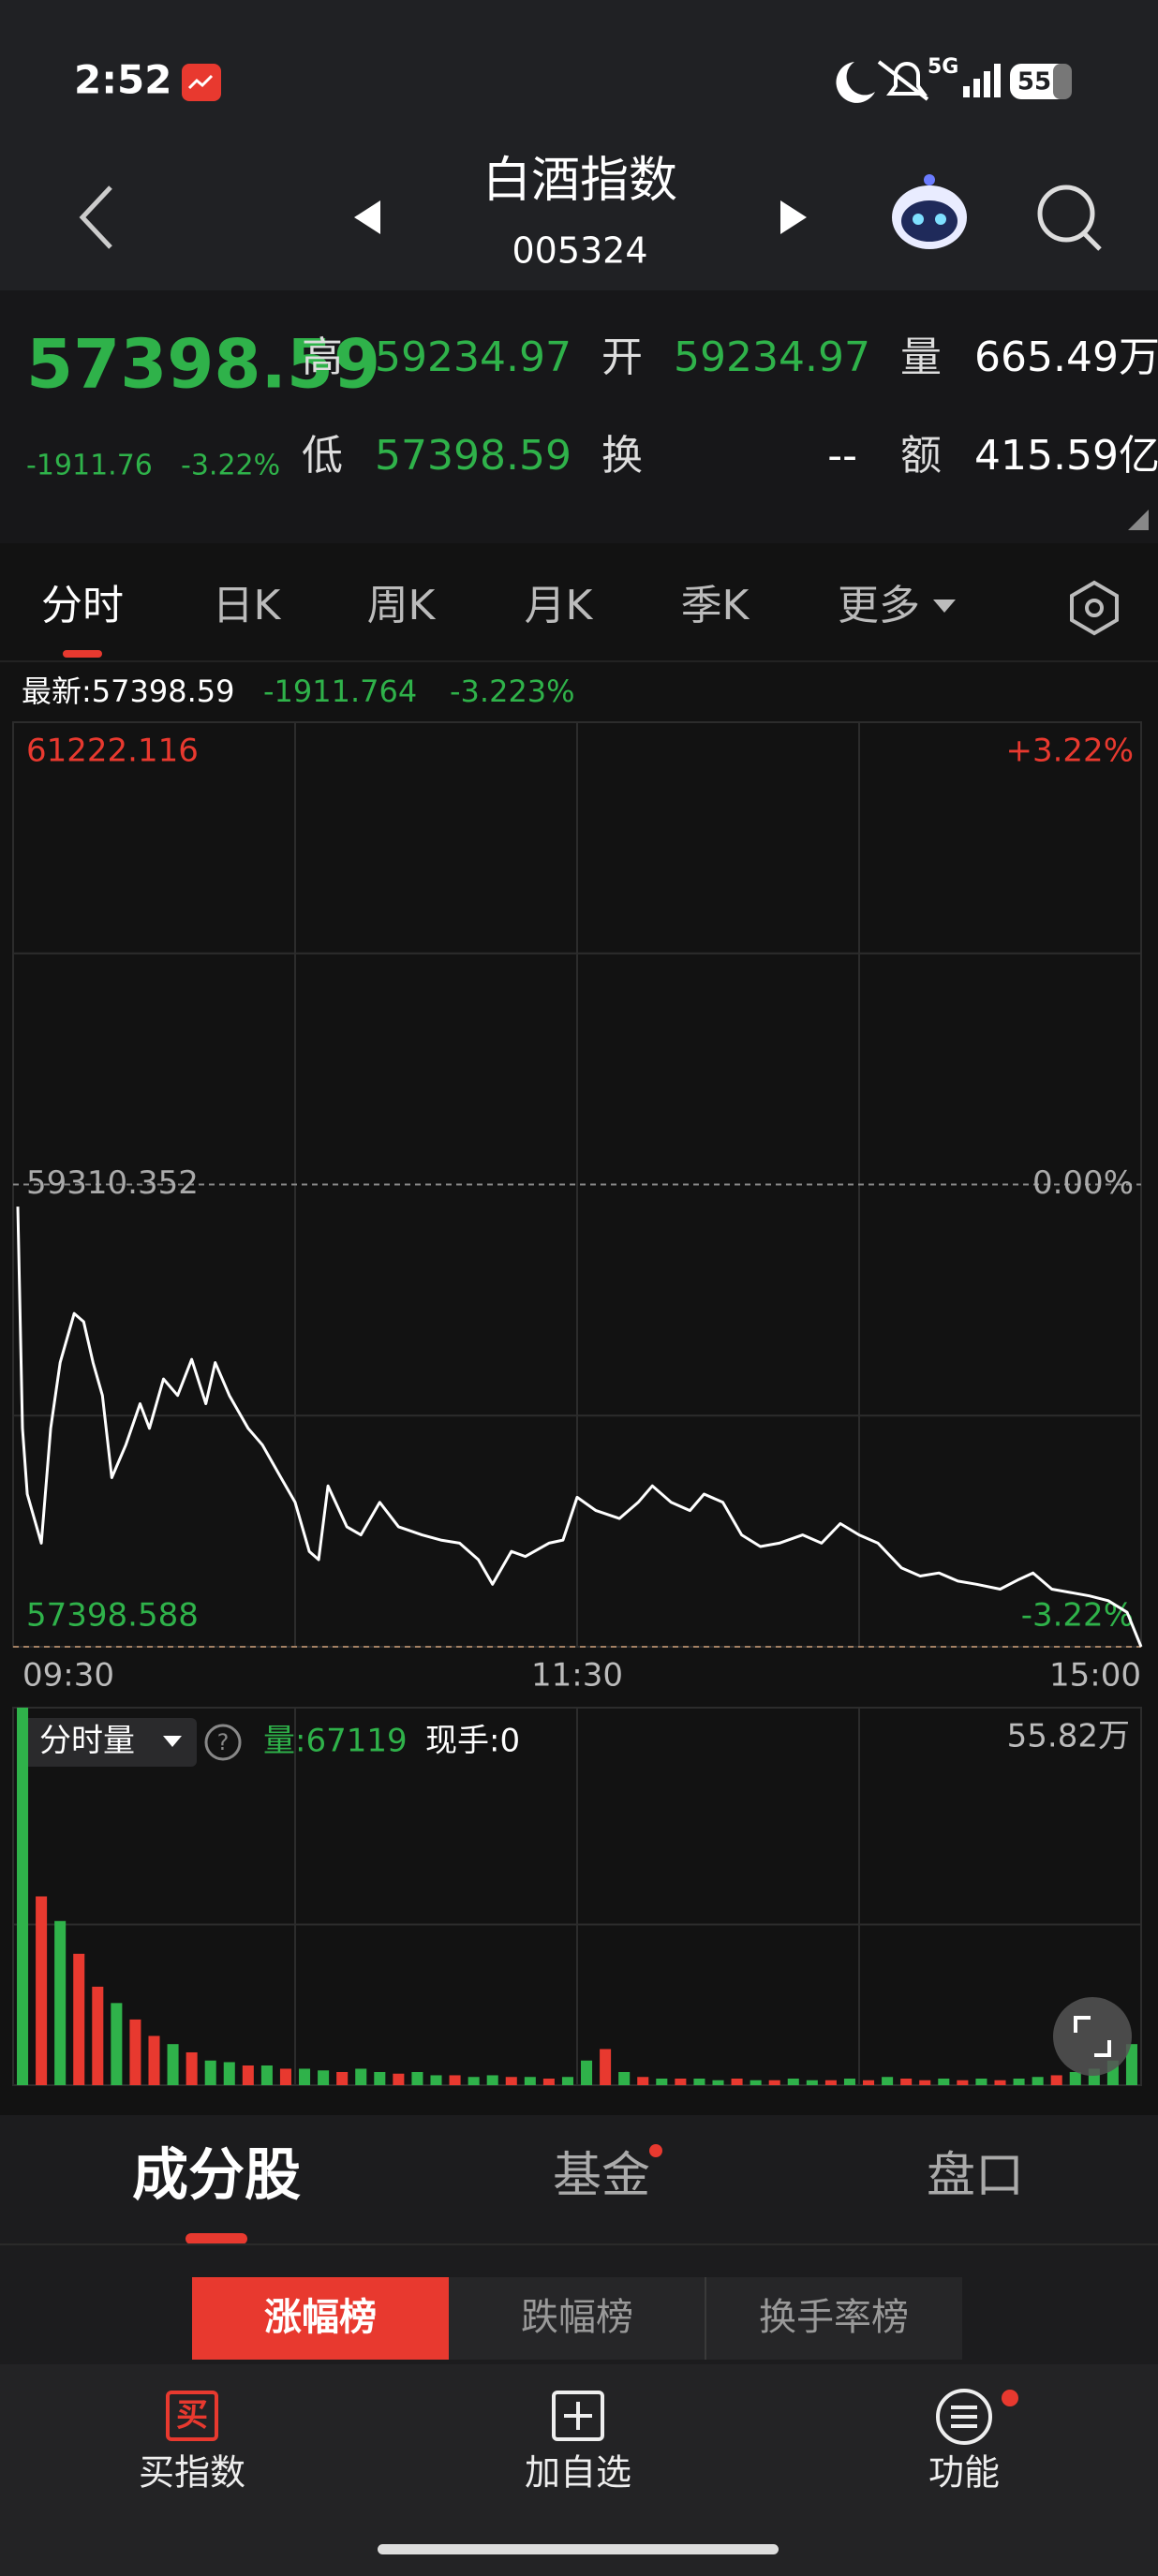 The image size is (1158, 2576). Describe the element at coordinates (1066, 357) in the screenshot. I see `volume-value: 665.49万` at that location.